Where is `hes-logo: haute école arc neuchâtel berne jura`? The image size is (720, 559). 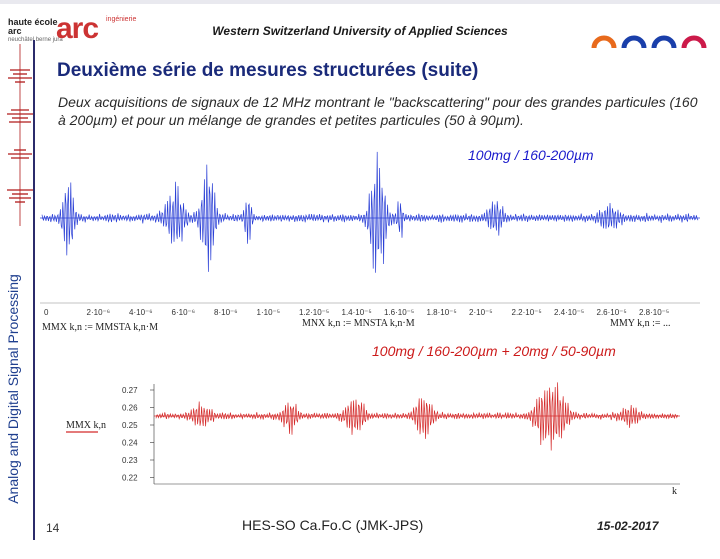 hes-logo: haute école arc neuchâtel berne jura is located at coordinates (35, 31).